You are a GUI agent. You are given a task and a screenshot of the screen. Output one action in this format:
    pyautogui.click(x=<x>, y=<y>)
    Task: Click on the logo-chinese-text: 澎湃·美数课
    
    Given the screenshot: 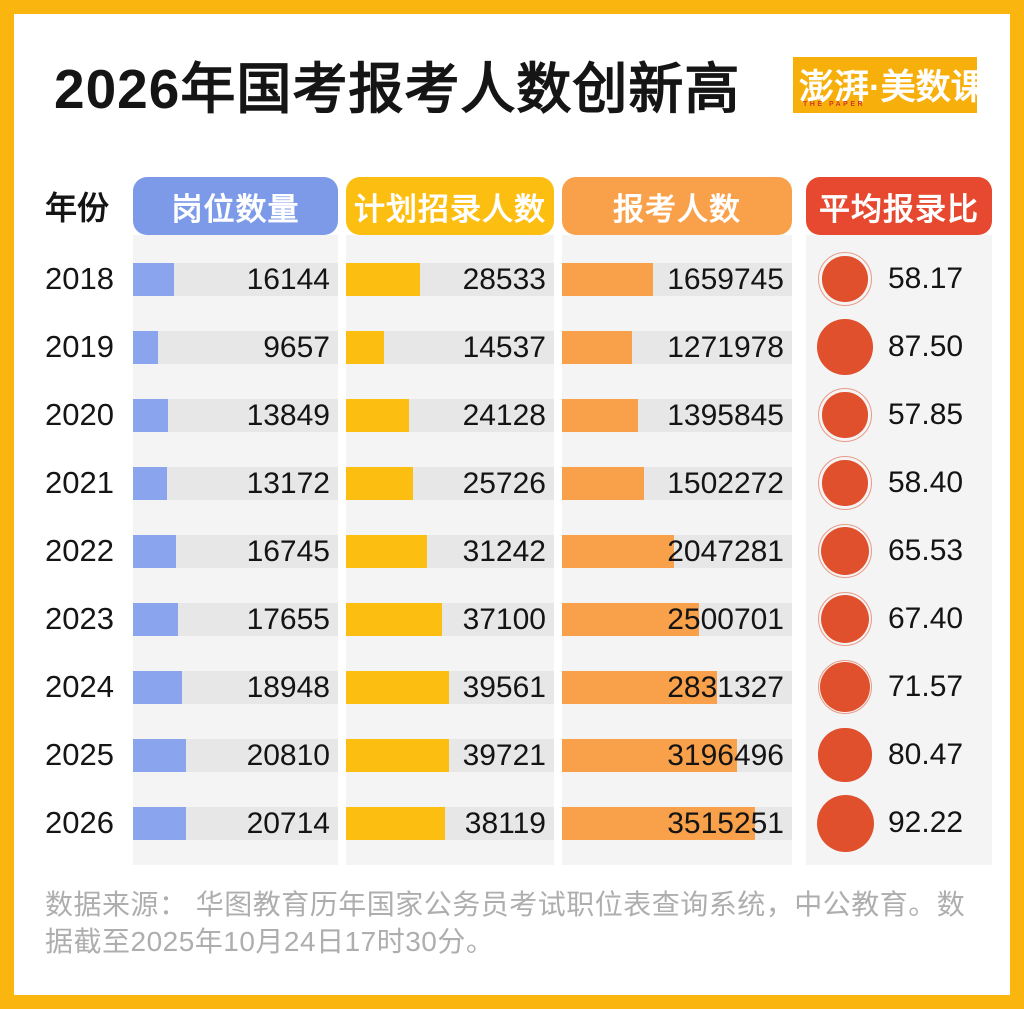 What is the action you would take?
    pyautogui.click(x=888, y=87)
    